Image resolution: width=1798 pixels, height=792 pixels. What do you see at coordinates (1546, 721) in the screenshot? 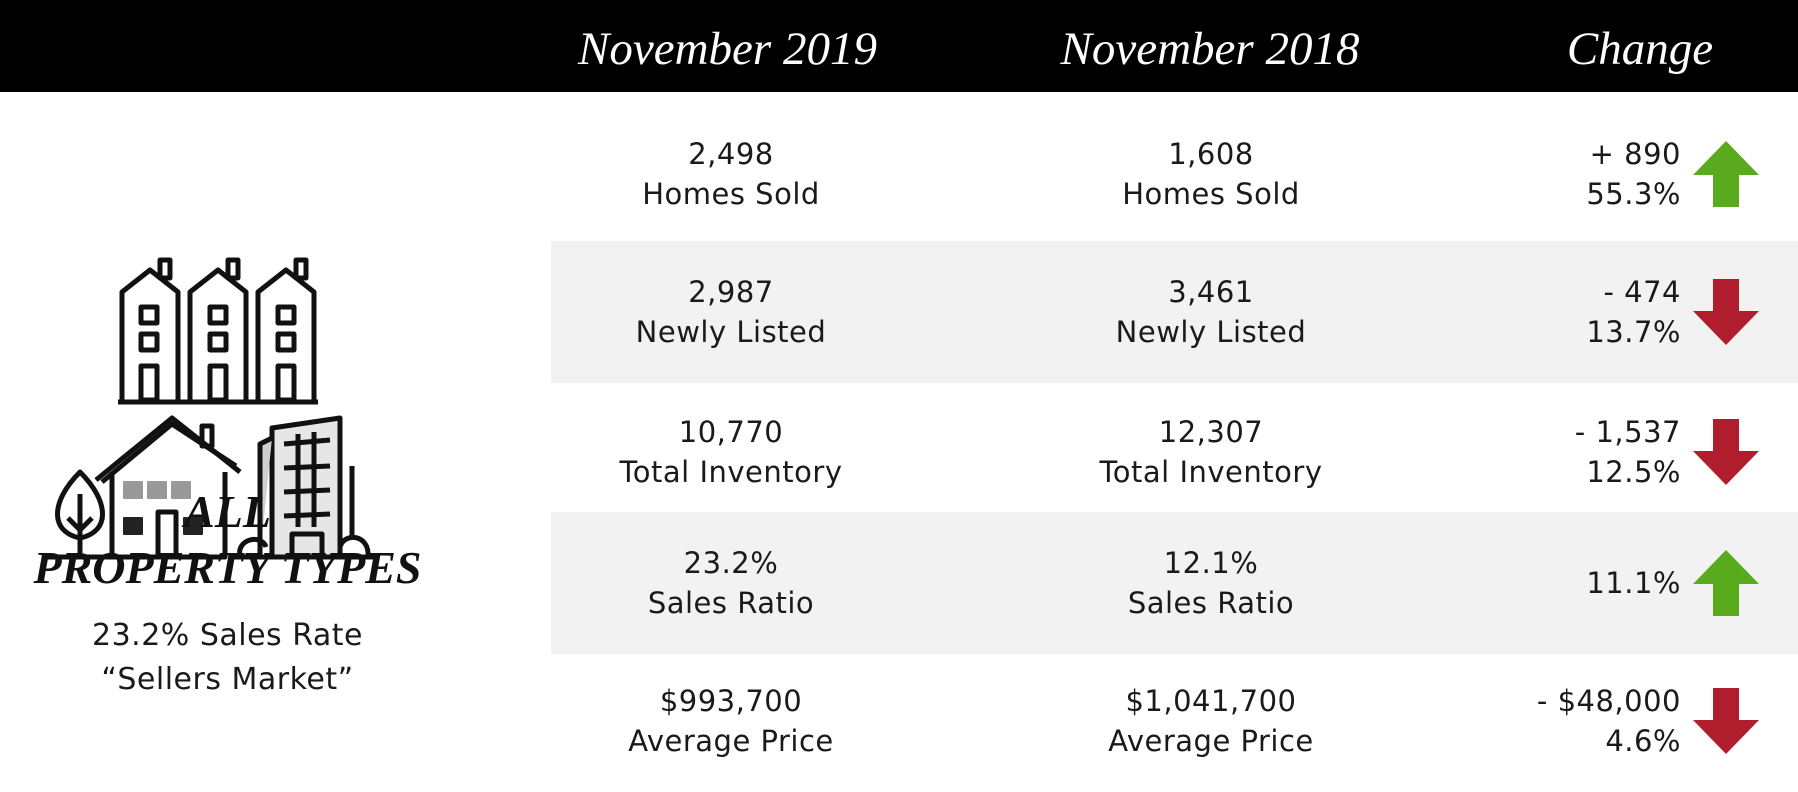
I see `cell-change: - $48,000 4.6%` at bounding box center [1546, 721].